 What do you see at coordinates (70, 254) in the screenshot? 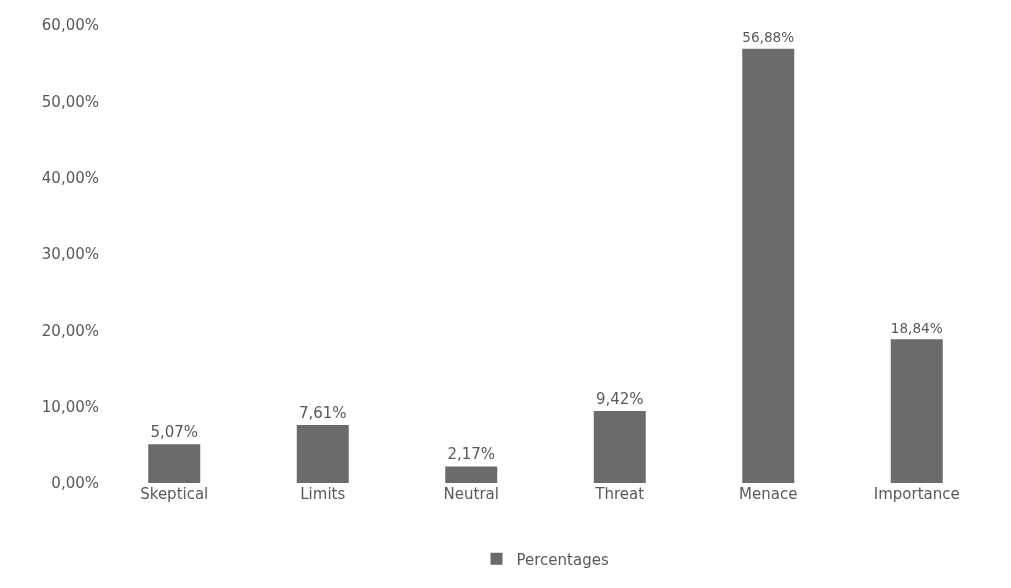
I see `y-tick-label: 30,00%` at bounding box center [70, 254].